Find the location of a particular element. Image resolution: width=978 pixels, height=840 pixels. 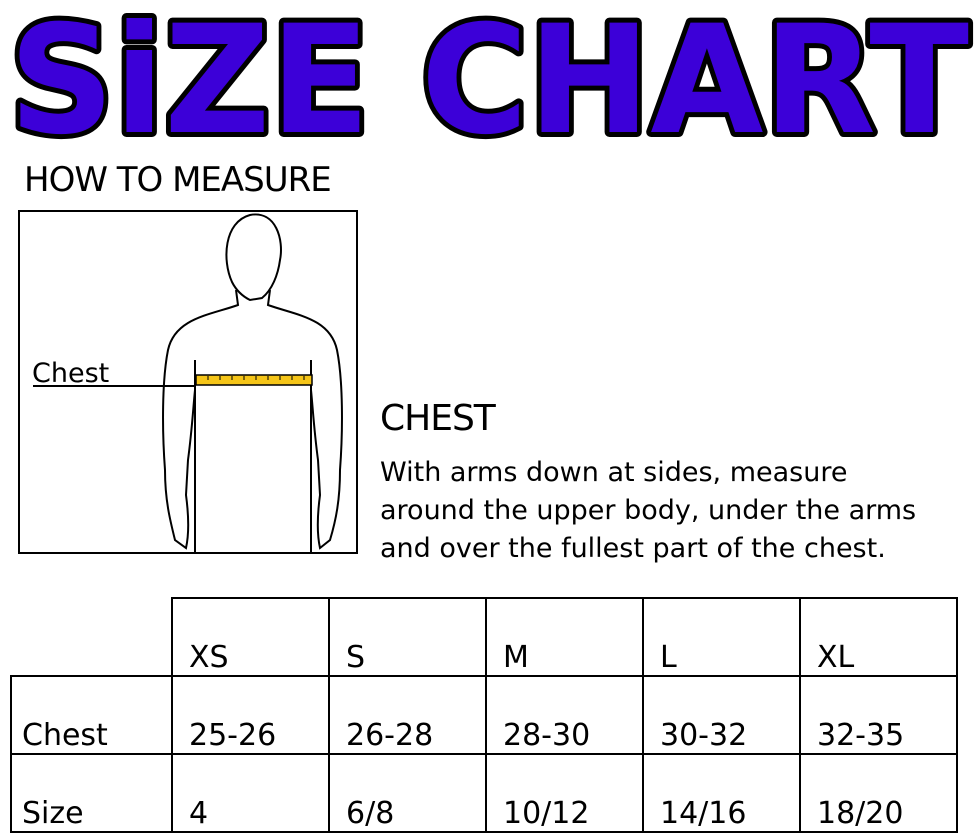

size-header: M is located at coordinates (564, 637).